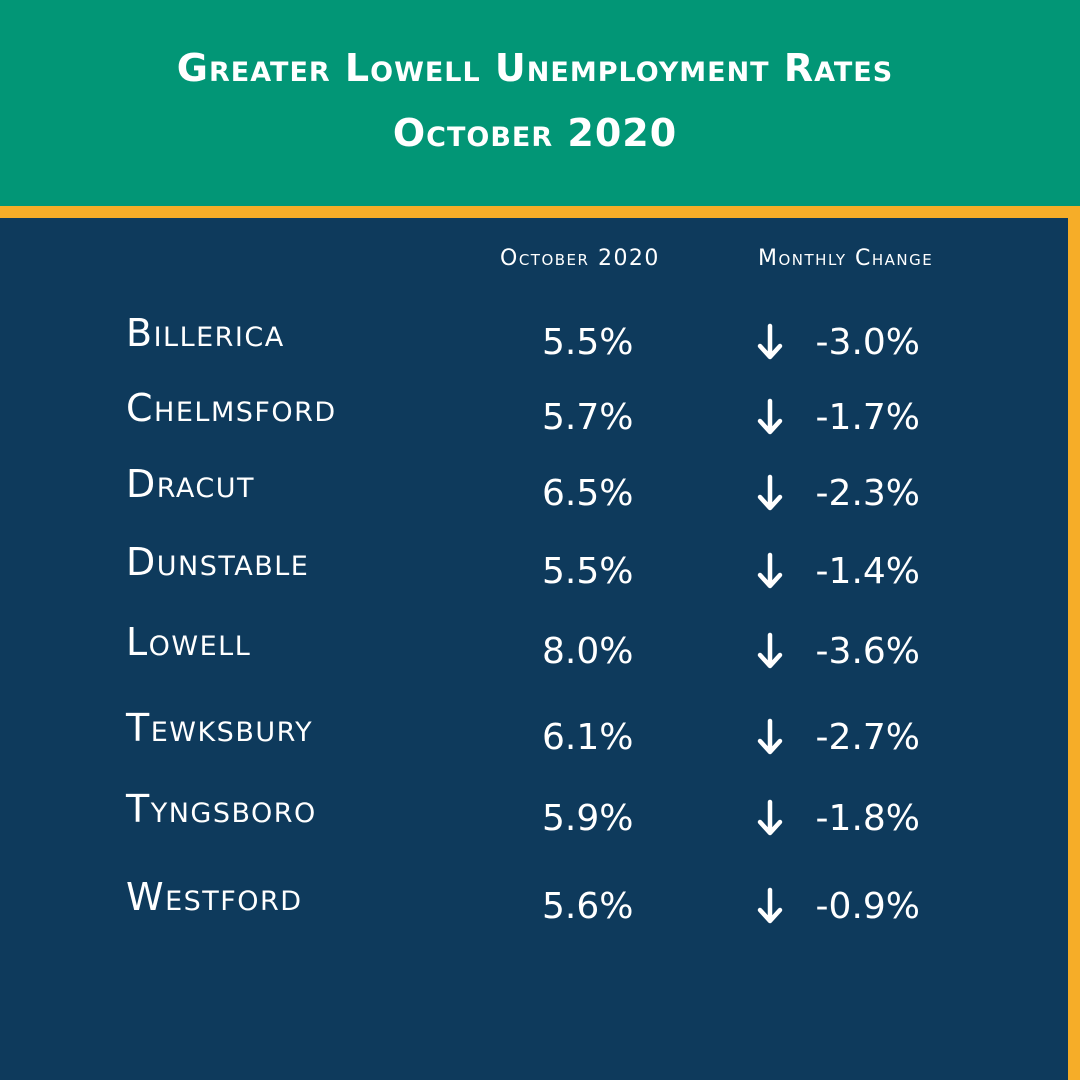 Image resolution: width=1080 pixels, height=1080 pixels. I want to click on rate-value: 8.0%, so click(588, 651).